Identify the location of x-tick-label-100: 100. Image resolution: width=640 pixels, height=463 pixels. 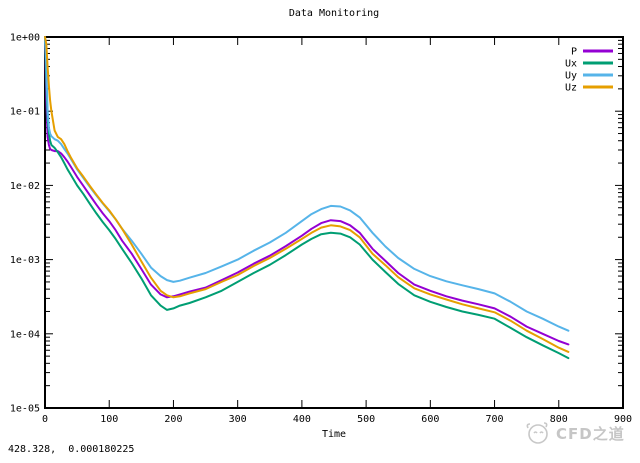
(109, 419).